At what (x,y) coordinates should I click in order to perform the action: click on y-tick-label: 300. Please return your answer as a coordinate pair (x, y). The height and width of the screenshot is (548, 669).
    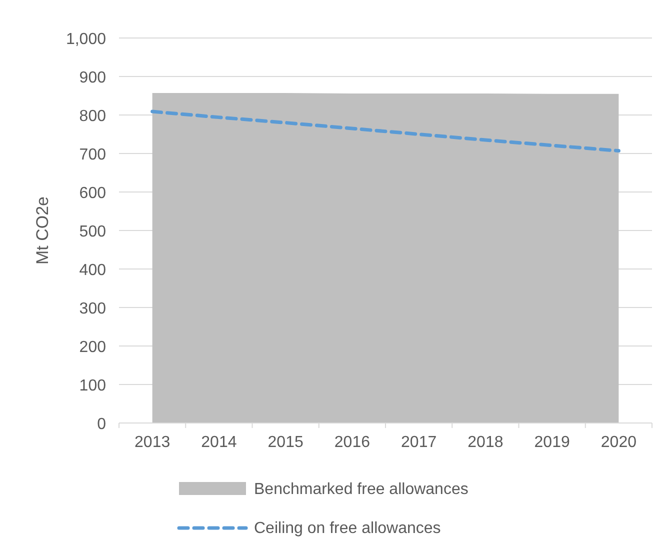
    Looking at the image, I should click on (92, 309).